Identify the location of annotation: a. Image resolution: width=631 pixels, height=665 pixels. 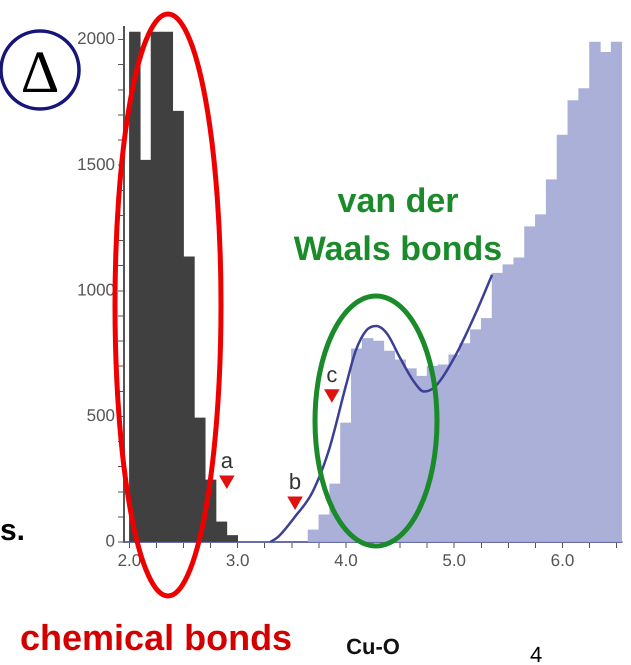
(227, 460).